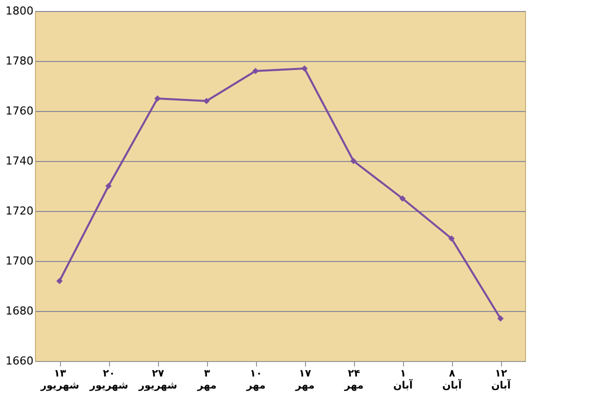 The image size is (600, 400). What do you see at coordinates (501, 380) in the screenshot?
I see `x-tick-label: ۱۲ آبان` at bounding box center [501, 380].